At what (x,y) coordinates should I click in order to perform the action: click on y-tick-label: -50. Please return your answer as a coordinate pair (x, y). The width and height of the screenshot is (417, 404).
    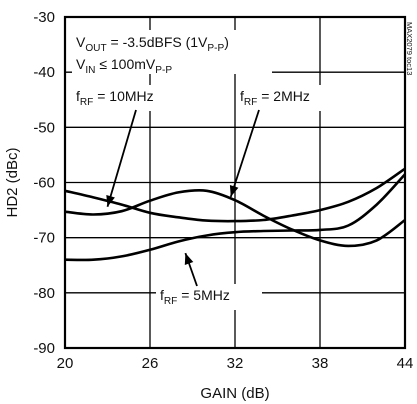
    Looking at the image, I should click on (44, 127).